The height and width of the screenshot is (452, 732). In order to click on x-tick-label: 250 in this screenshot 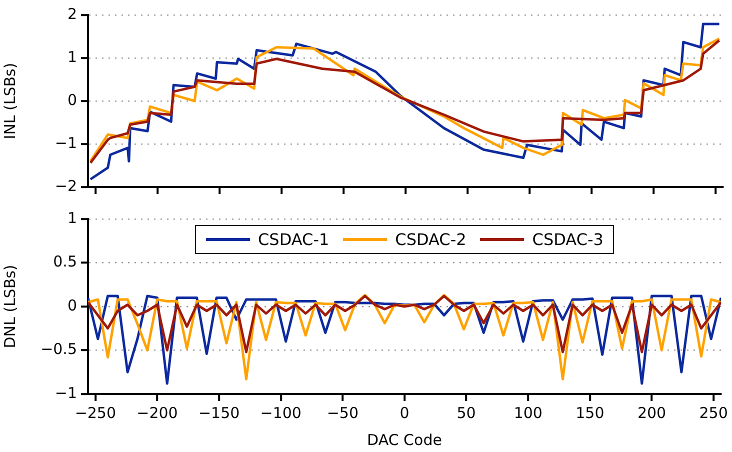, I will do `click(713, 413)`.